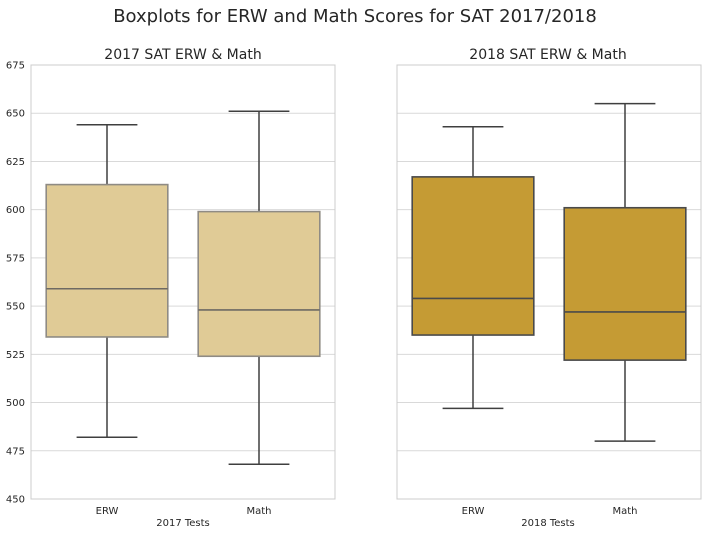  What do you see at coordinates (15, 500) in the screenshot?
I see `y-tick-label: 450` at bounding box center [15, 500].